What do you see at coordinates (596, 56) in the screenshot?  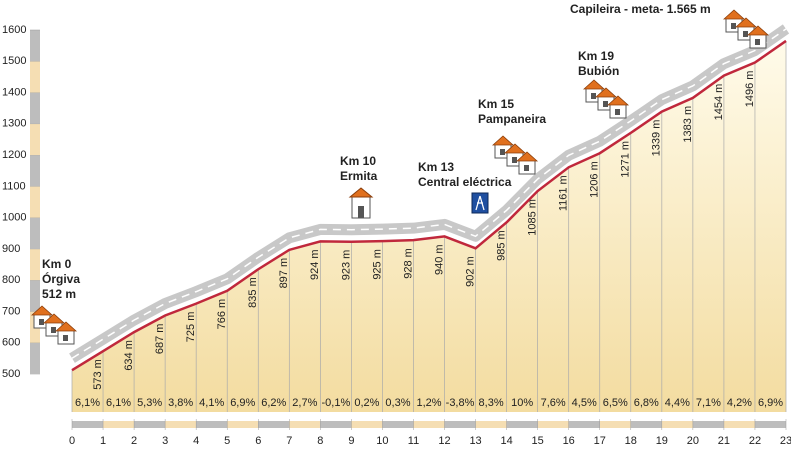 I see `annotation-text: Km 19` at bounding box center [596, 56].